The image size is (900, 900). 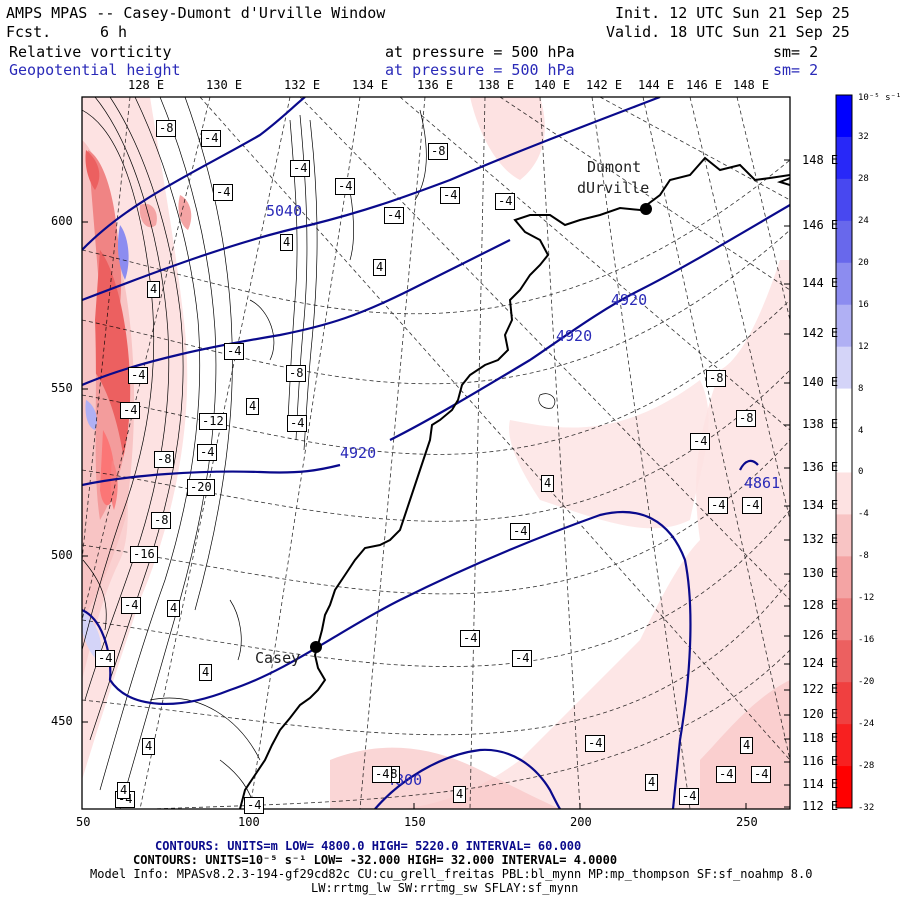 I want to click on colorbar-tick-label: 20, so click(x=863, y=262).